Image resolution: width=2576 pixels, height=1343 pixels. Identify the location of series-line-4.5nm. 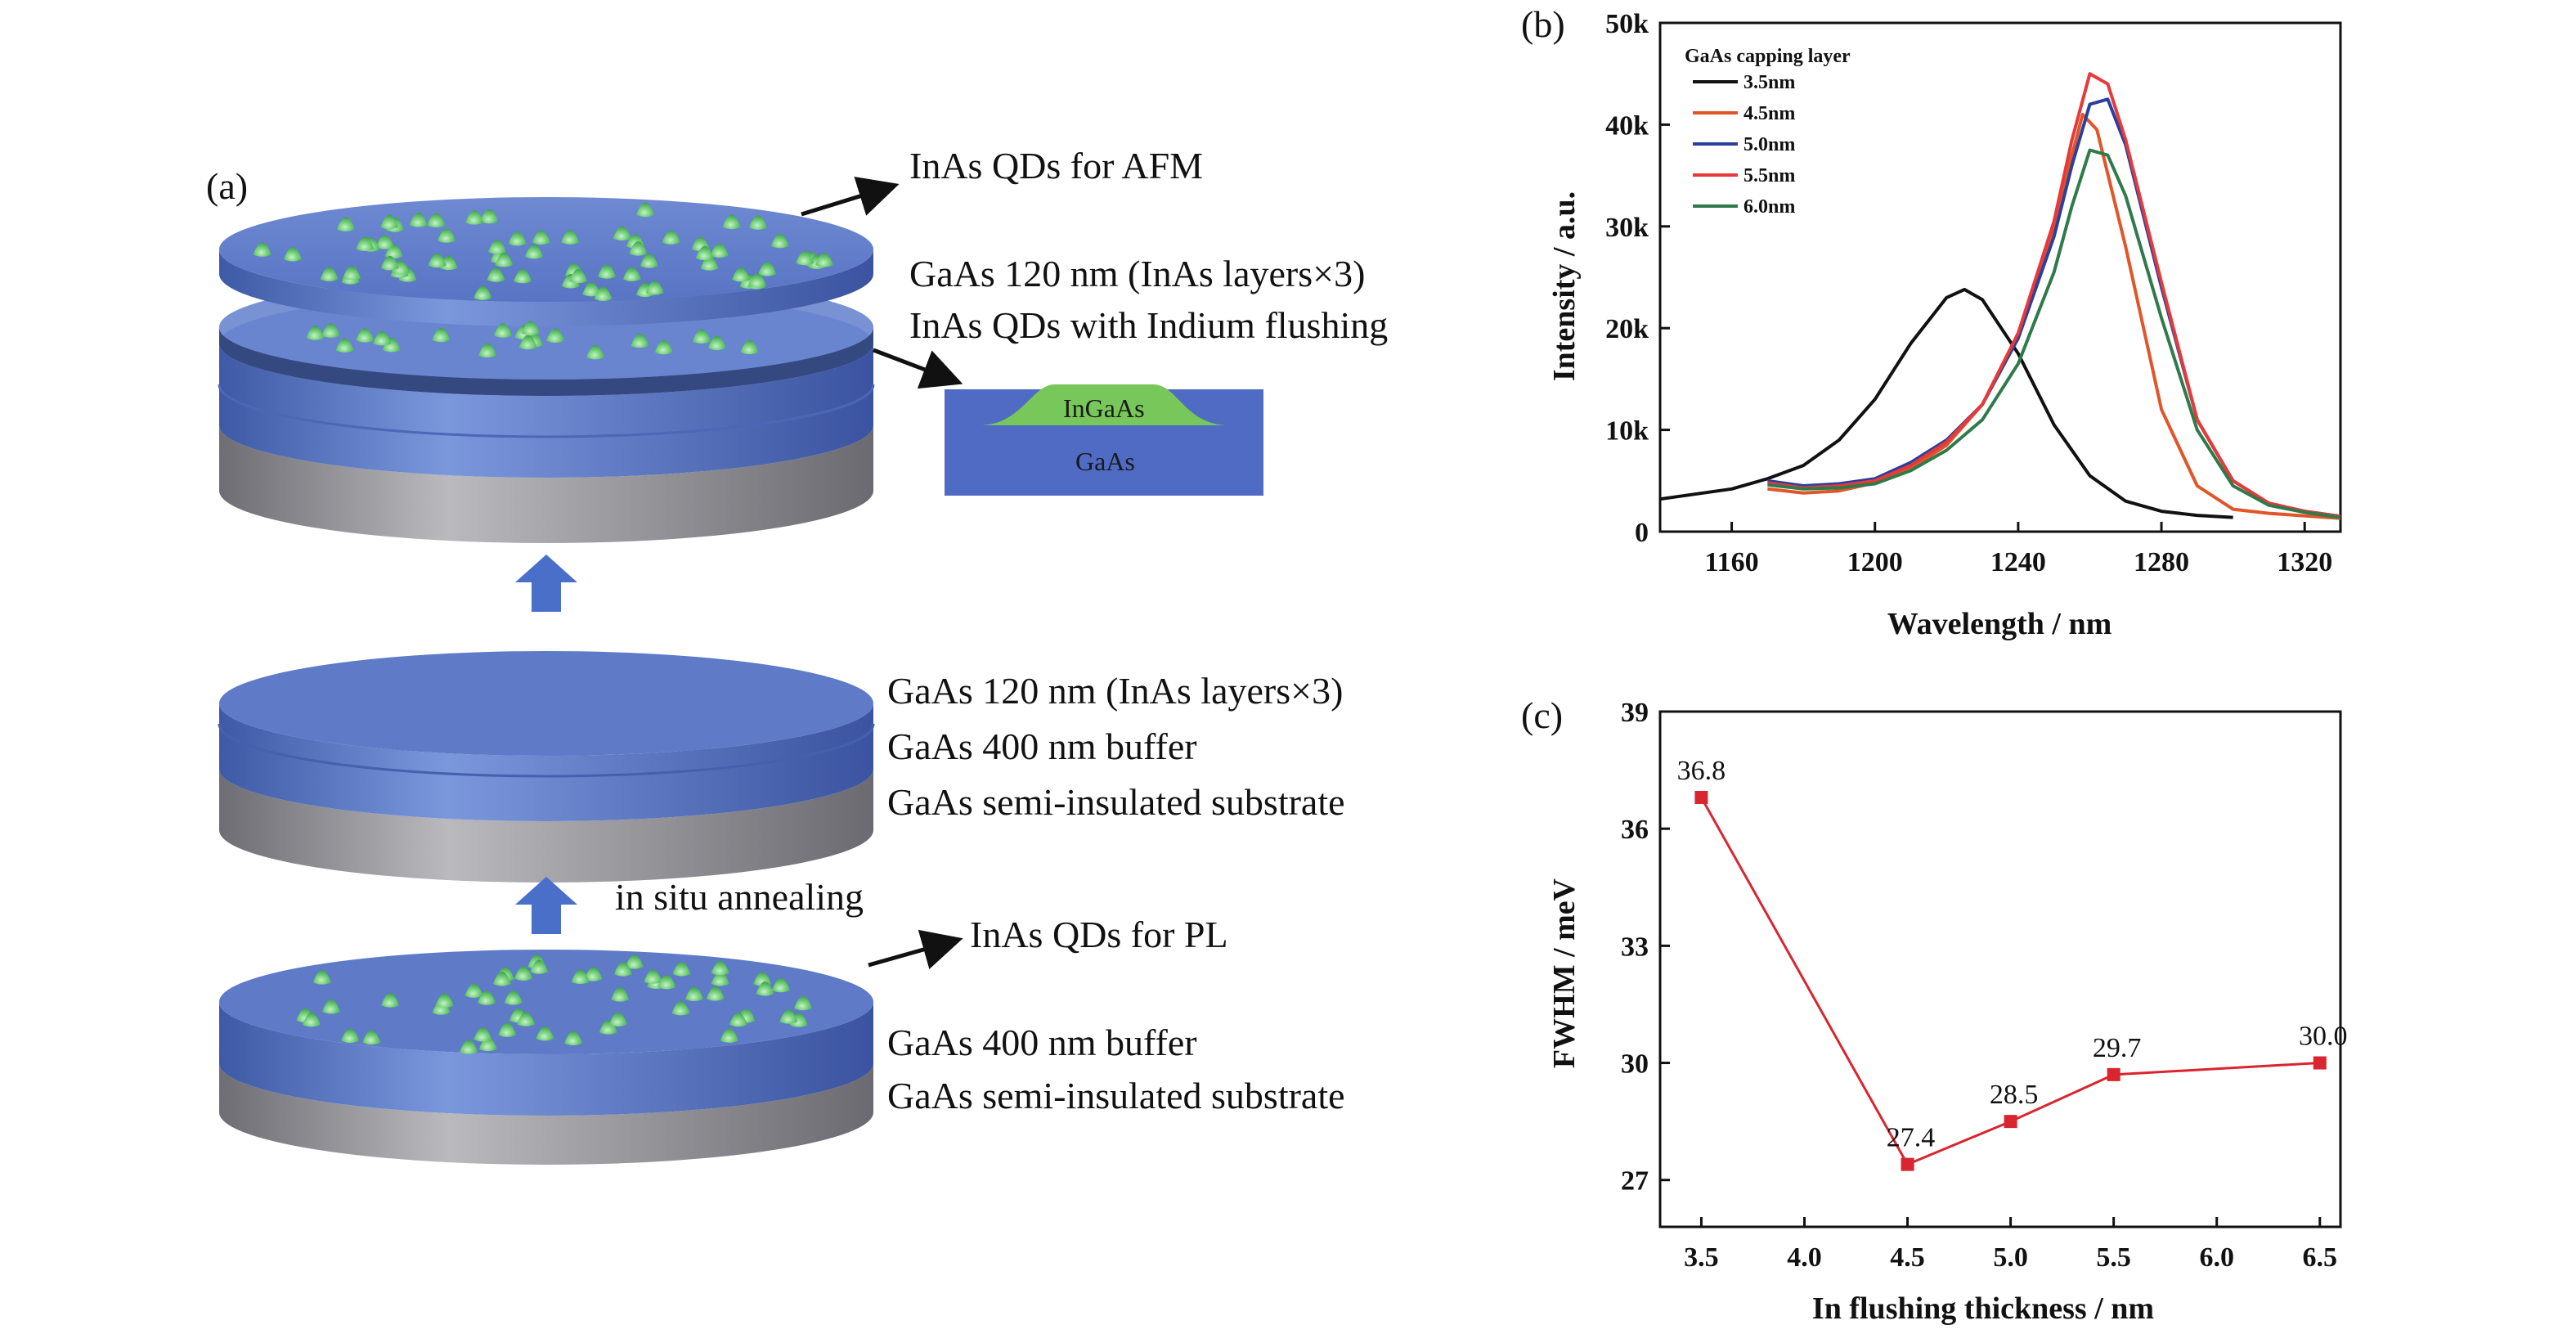
(2054, 316).